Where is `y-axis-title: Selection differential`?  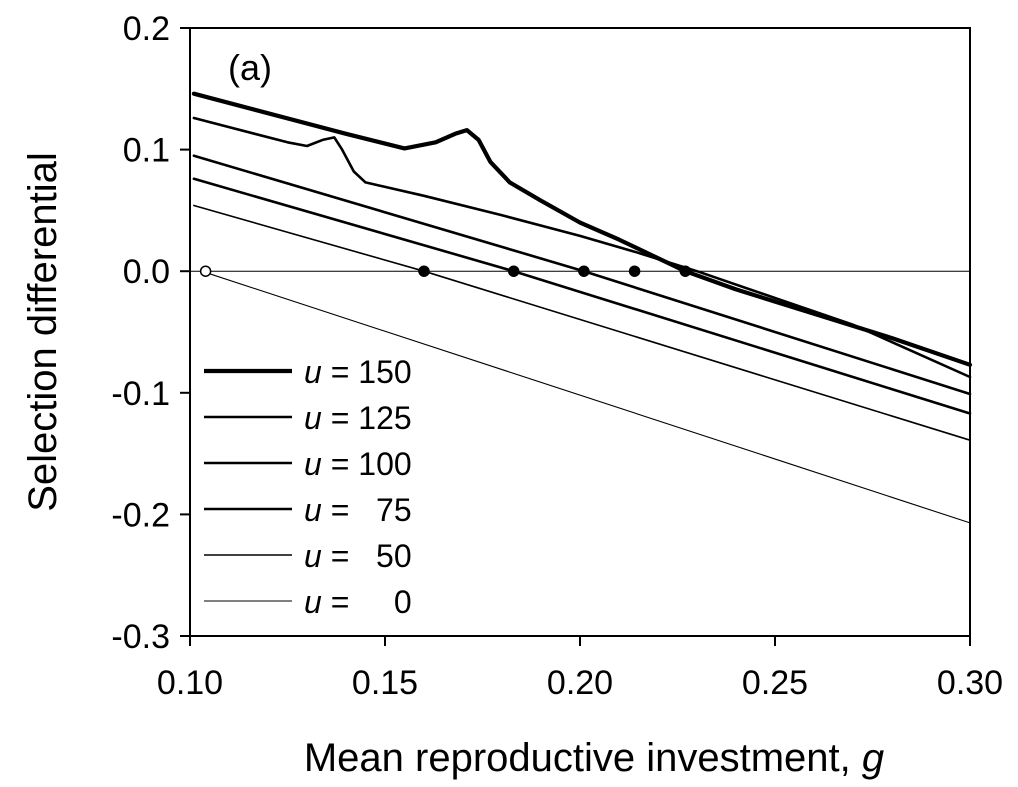 y-axis-title: Selection differential is located at coordinates (43, 332).